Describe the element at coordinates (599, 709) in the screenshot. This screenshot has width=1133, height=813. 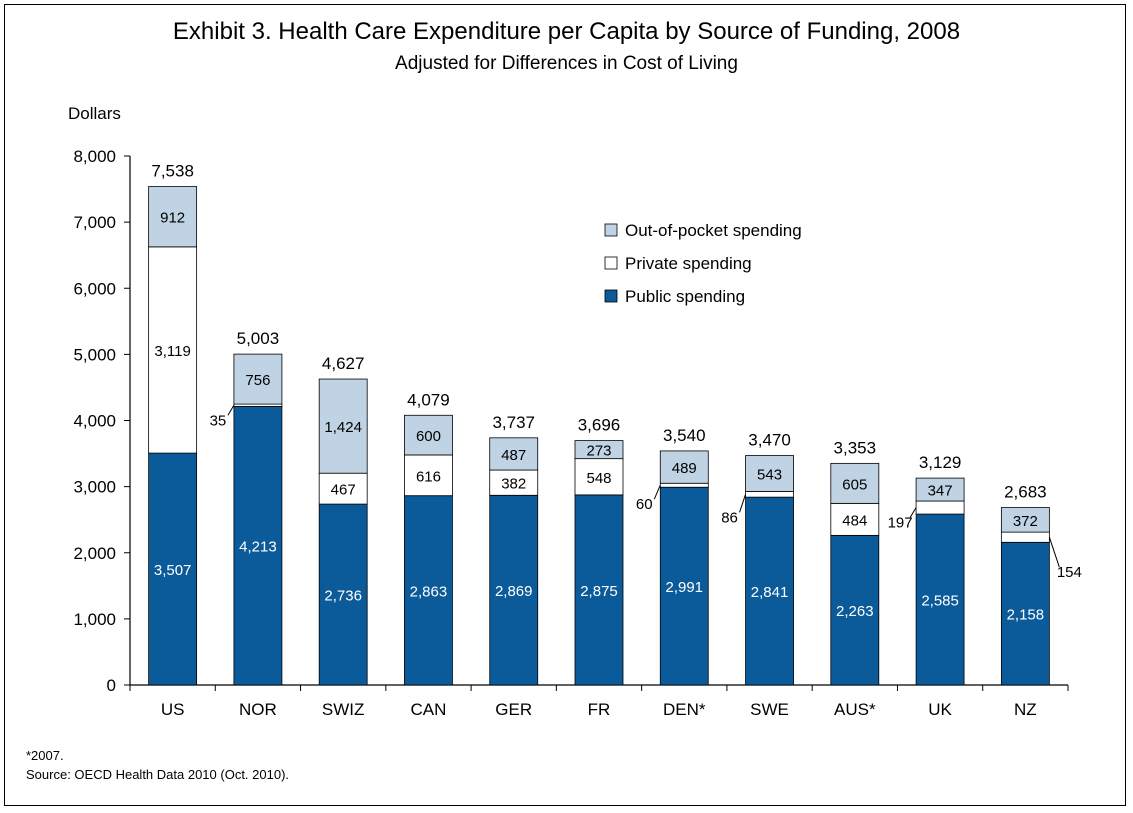
I see `x-tick-label-fr: FR` at that location.